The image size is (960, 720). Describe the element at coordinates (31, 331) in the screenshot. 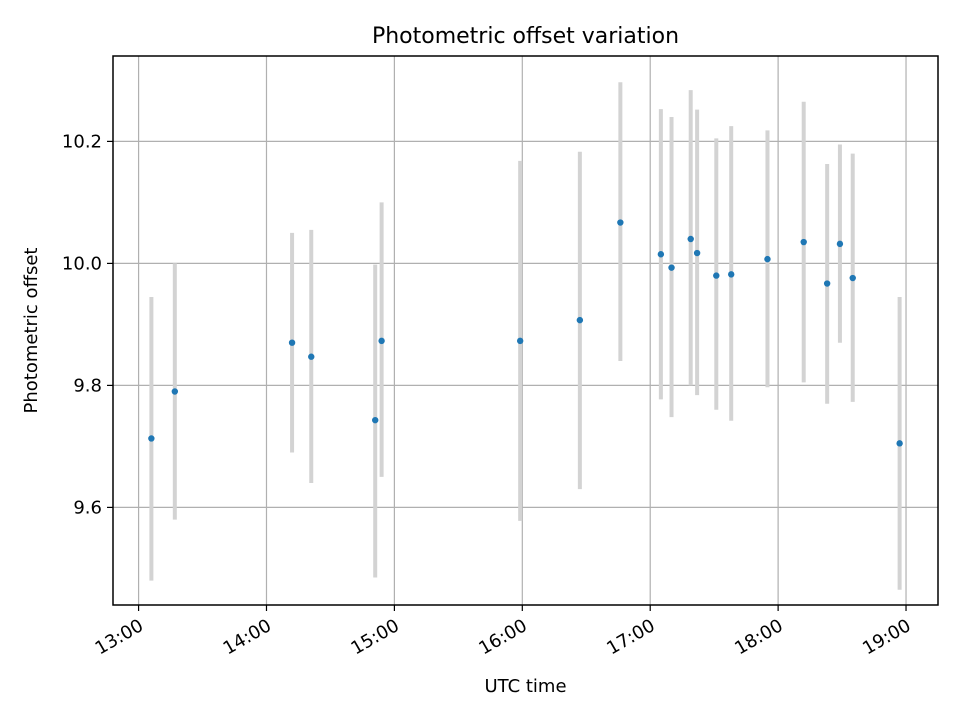

I see `y-axis-label: Photometric offset` at that location.